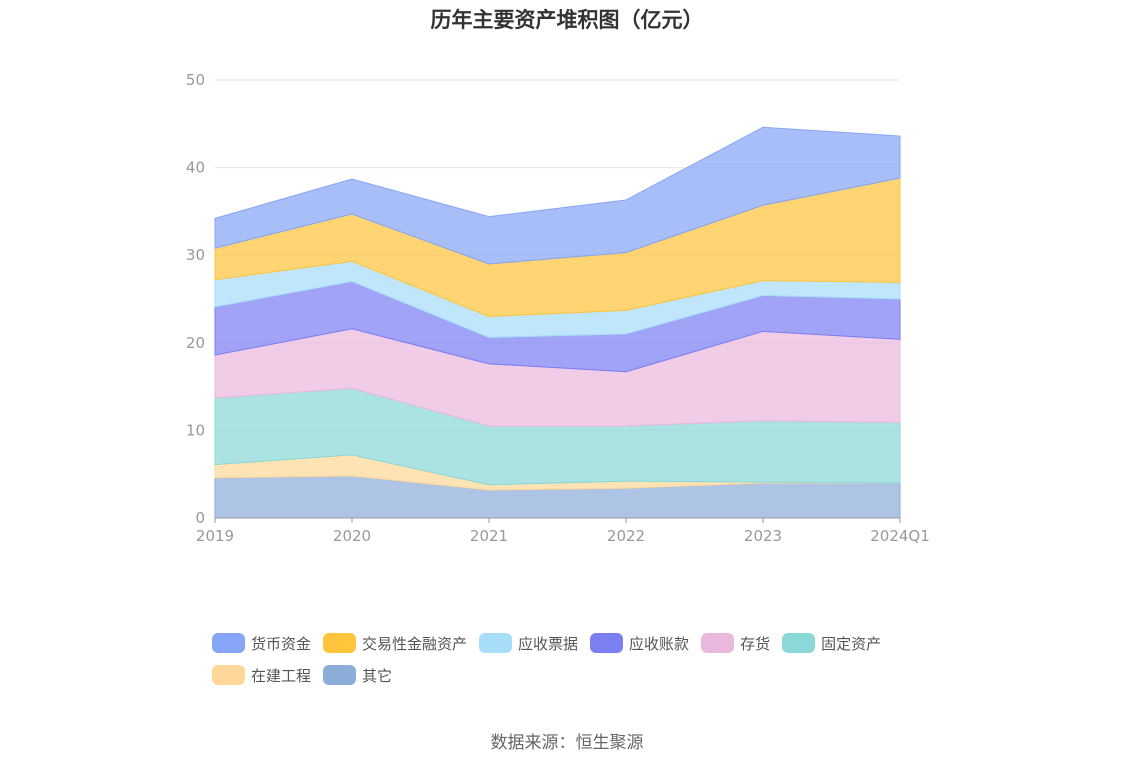 This screenshot has height=766, width=1134. What do you see at coordinates (195, 343) in the screenshot?
I see `y-tick-label: 20` at bounding box center [195, 343].